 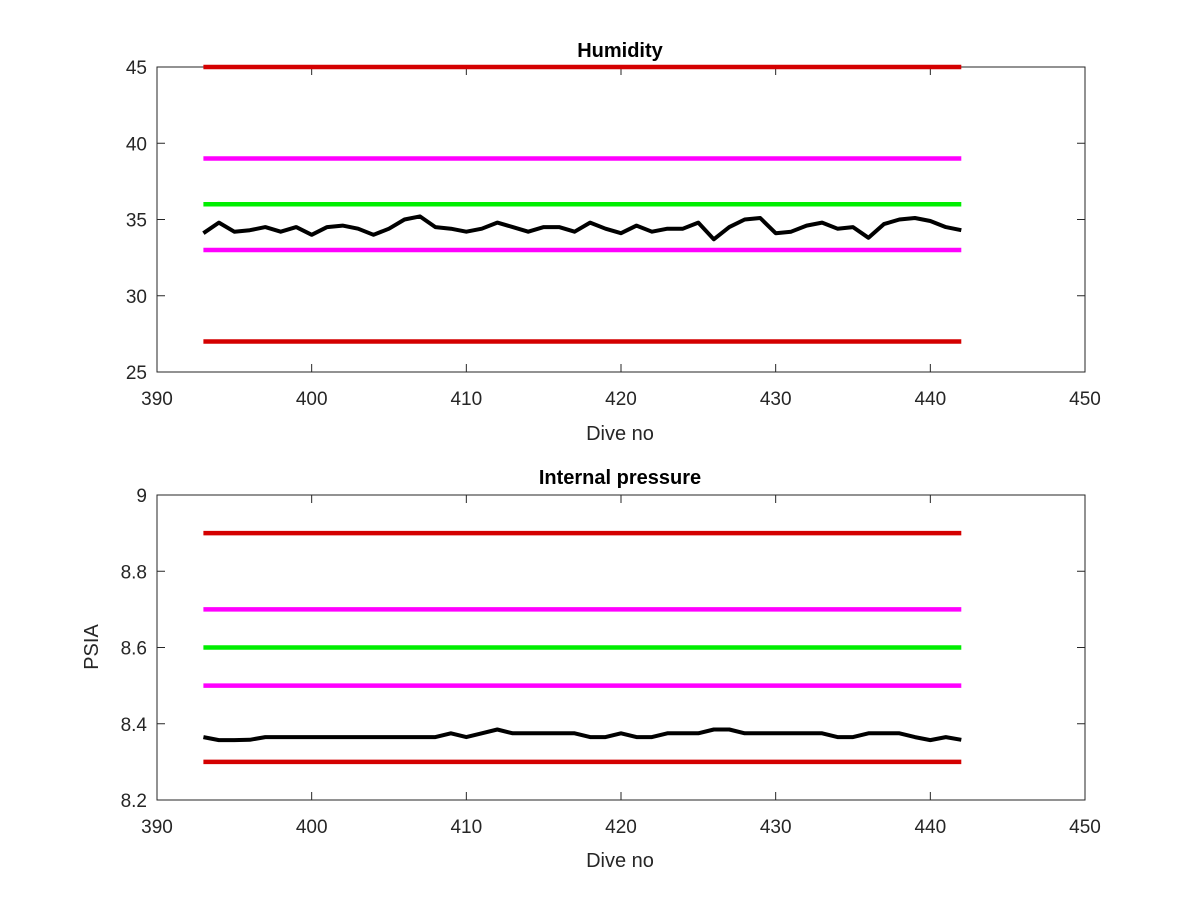 I want to click on internal-pressure-y-tick-label: 8.2, so click(x=134, y=801).